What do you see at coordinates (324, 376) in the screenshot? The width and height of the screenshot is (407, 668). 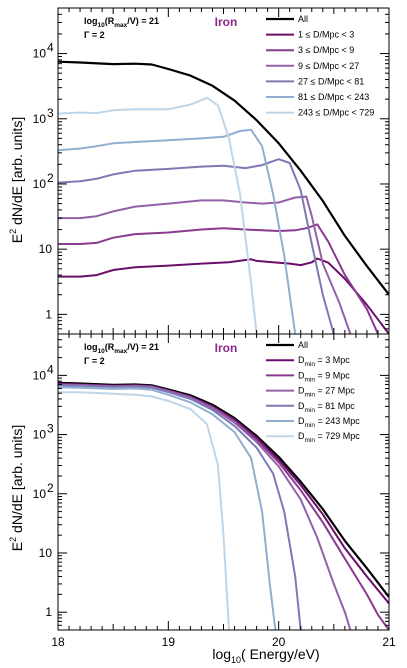 I see `legend-label-2: Dmin = 9 Mpc` at bounding box center [324, 376].